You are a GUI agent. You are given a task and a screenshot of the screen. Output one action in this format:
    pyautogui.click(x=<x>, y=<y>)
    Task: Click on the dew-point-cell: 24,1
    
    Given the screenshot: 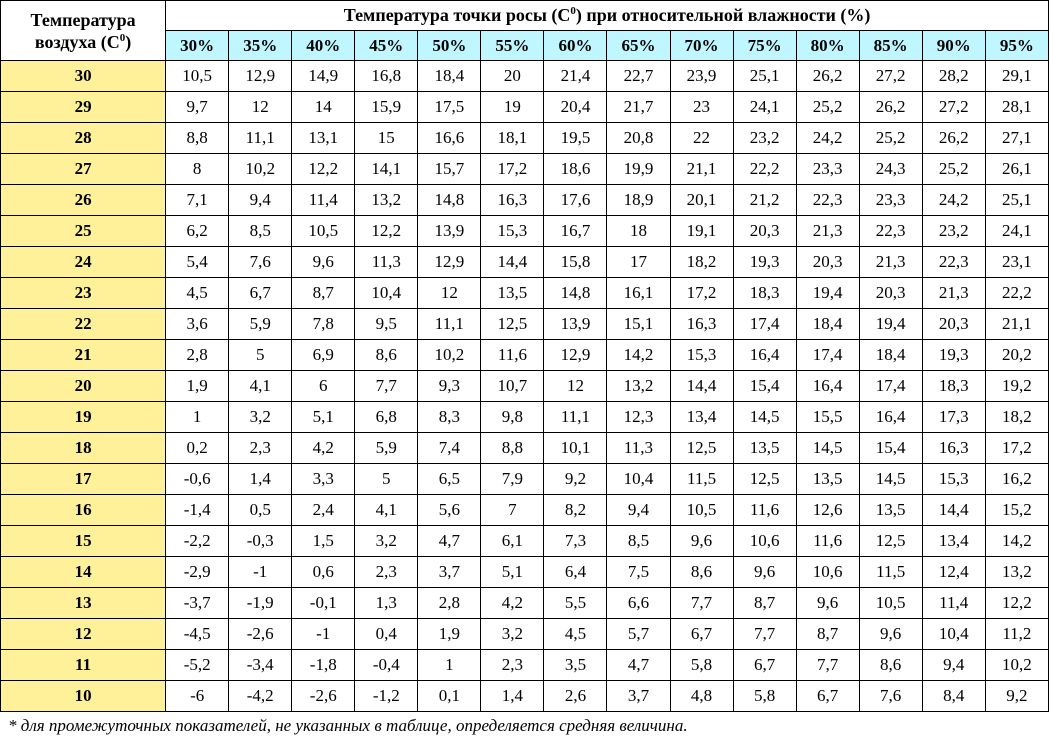 What is the action you would take?
    pyautogui.click(x=764, y=107)
    